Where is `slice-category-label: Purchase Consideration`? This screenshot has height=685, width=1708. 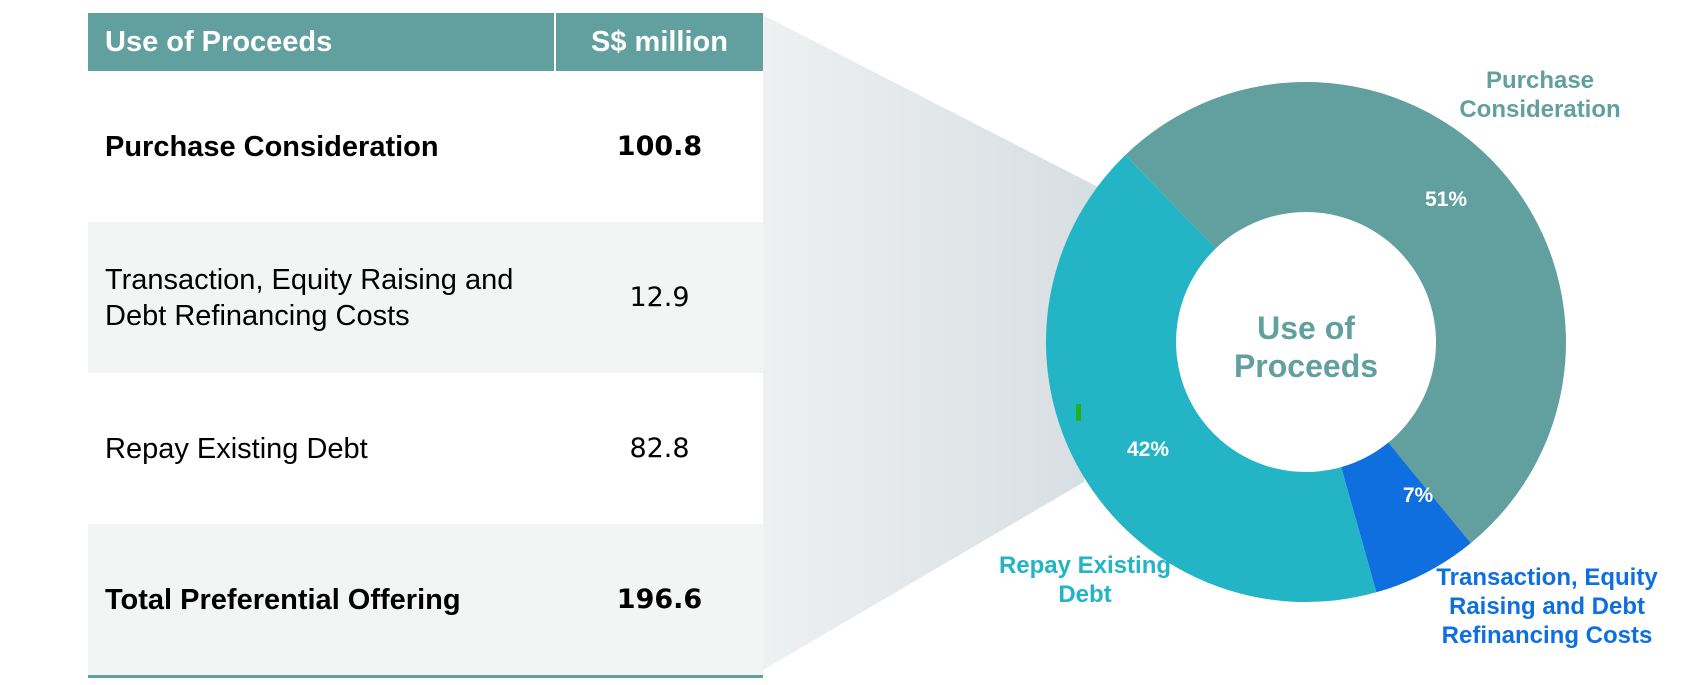 slice-category-label: Purchase Consideration is located at coordinates (1539, 95).